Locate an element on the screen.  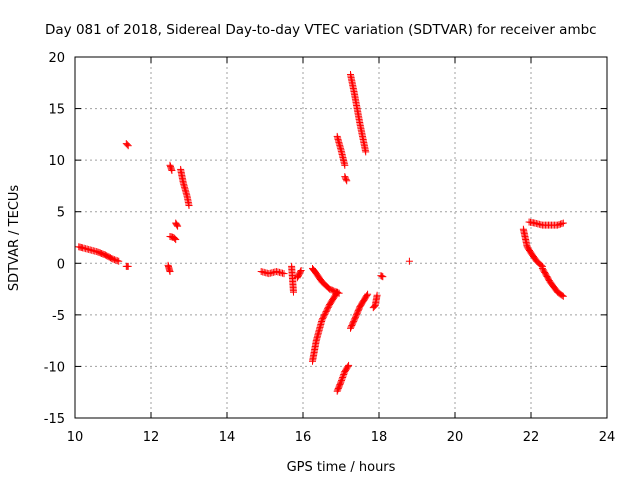
x-tick-label: 16 is located at coordinates (303, 437).